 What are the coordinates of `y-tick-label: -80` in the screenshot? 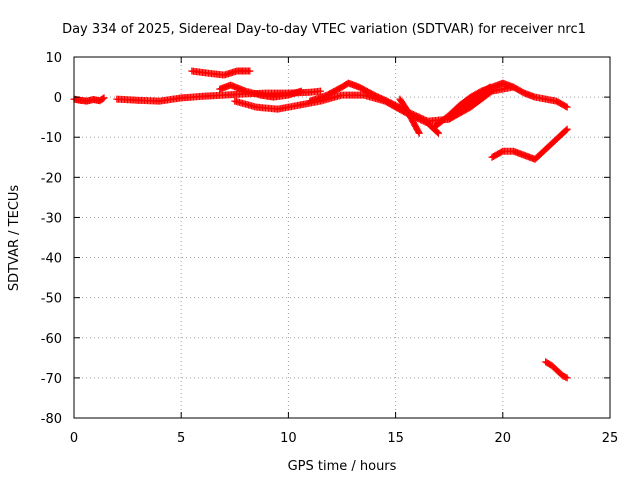 It's located at (51, 419).